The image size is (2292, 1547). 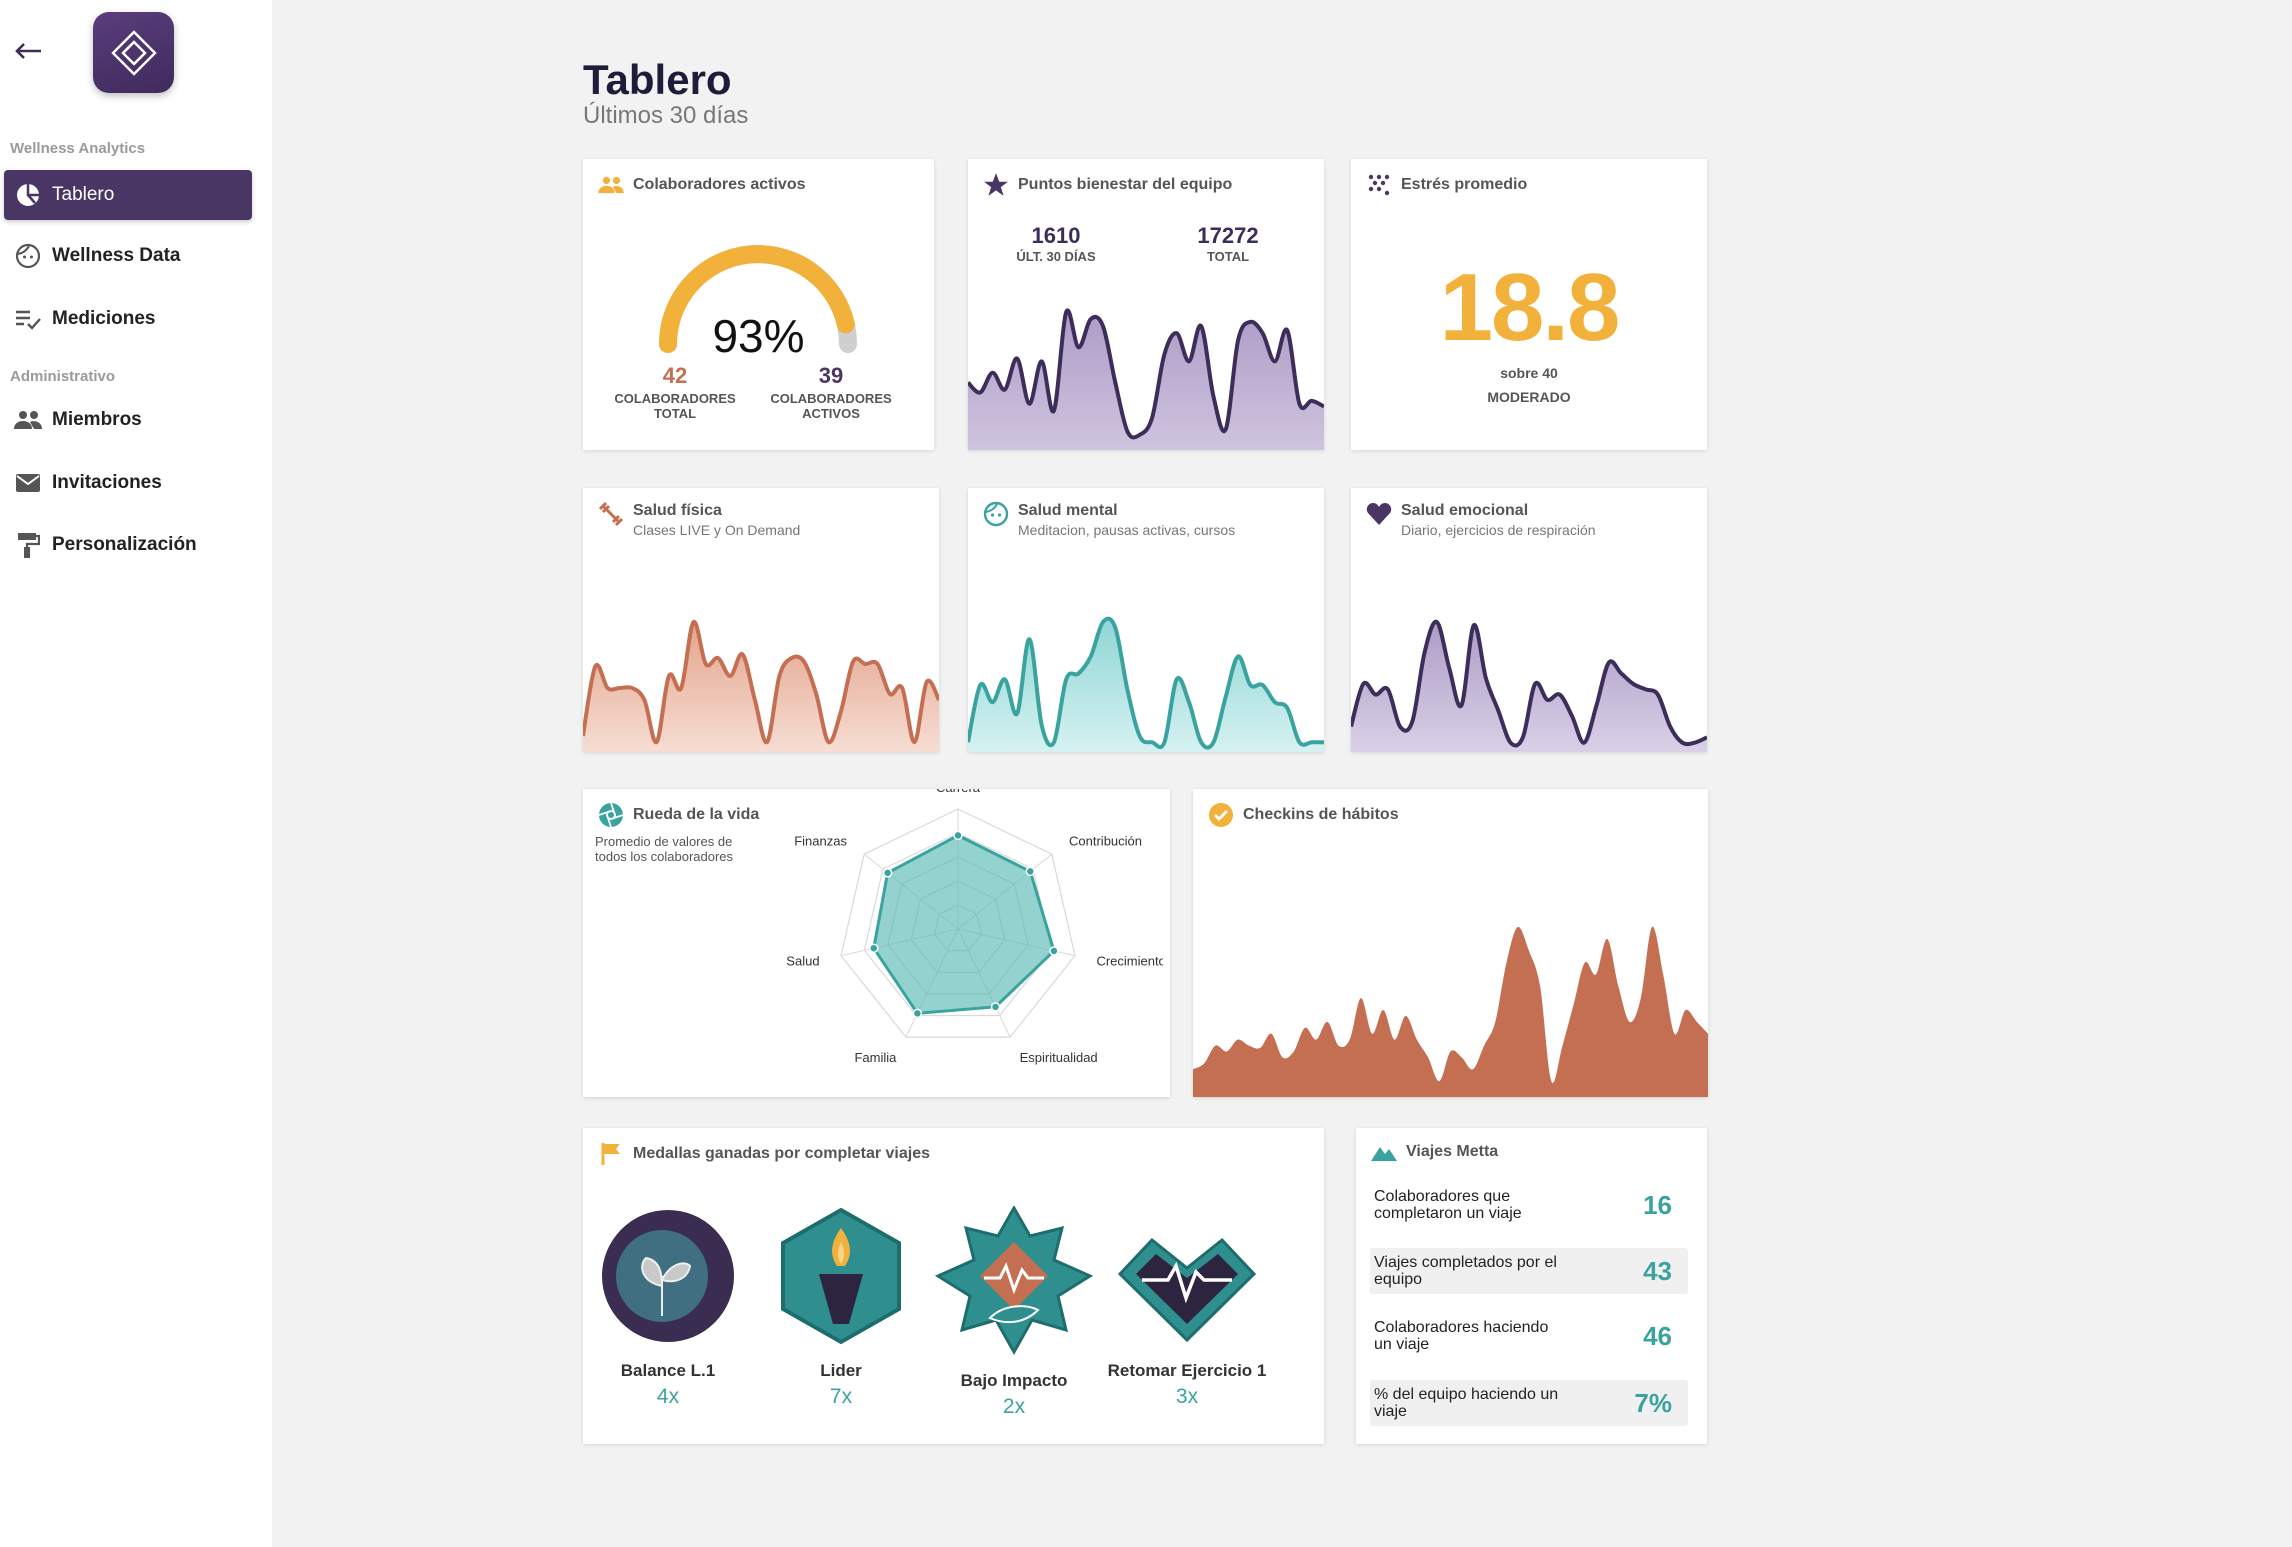 I want to click on medal-lider: Lider 7x, so click(x=841, y=1307).